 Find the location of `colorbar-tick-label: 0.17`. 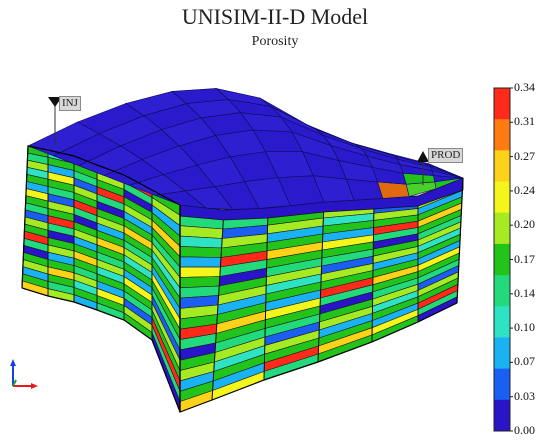

colorbar-tick-label: 0.17 is located at coordinates (524, 258).